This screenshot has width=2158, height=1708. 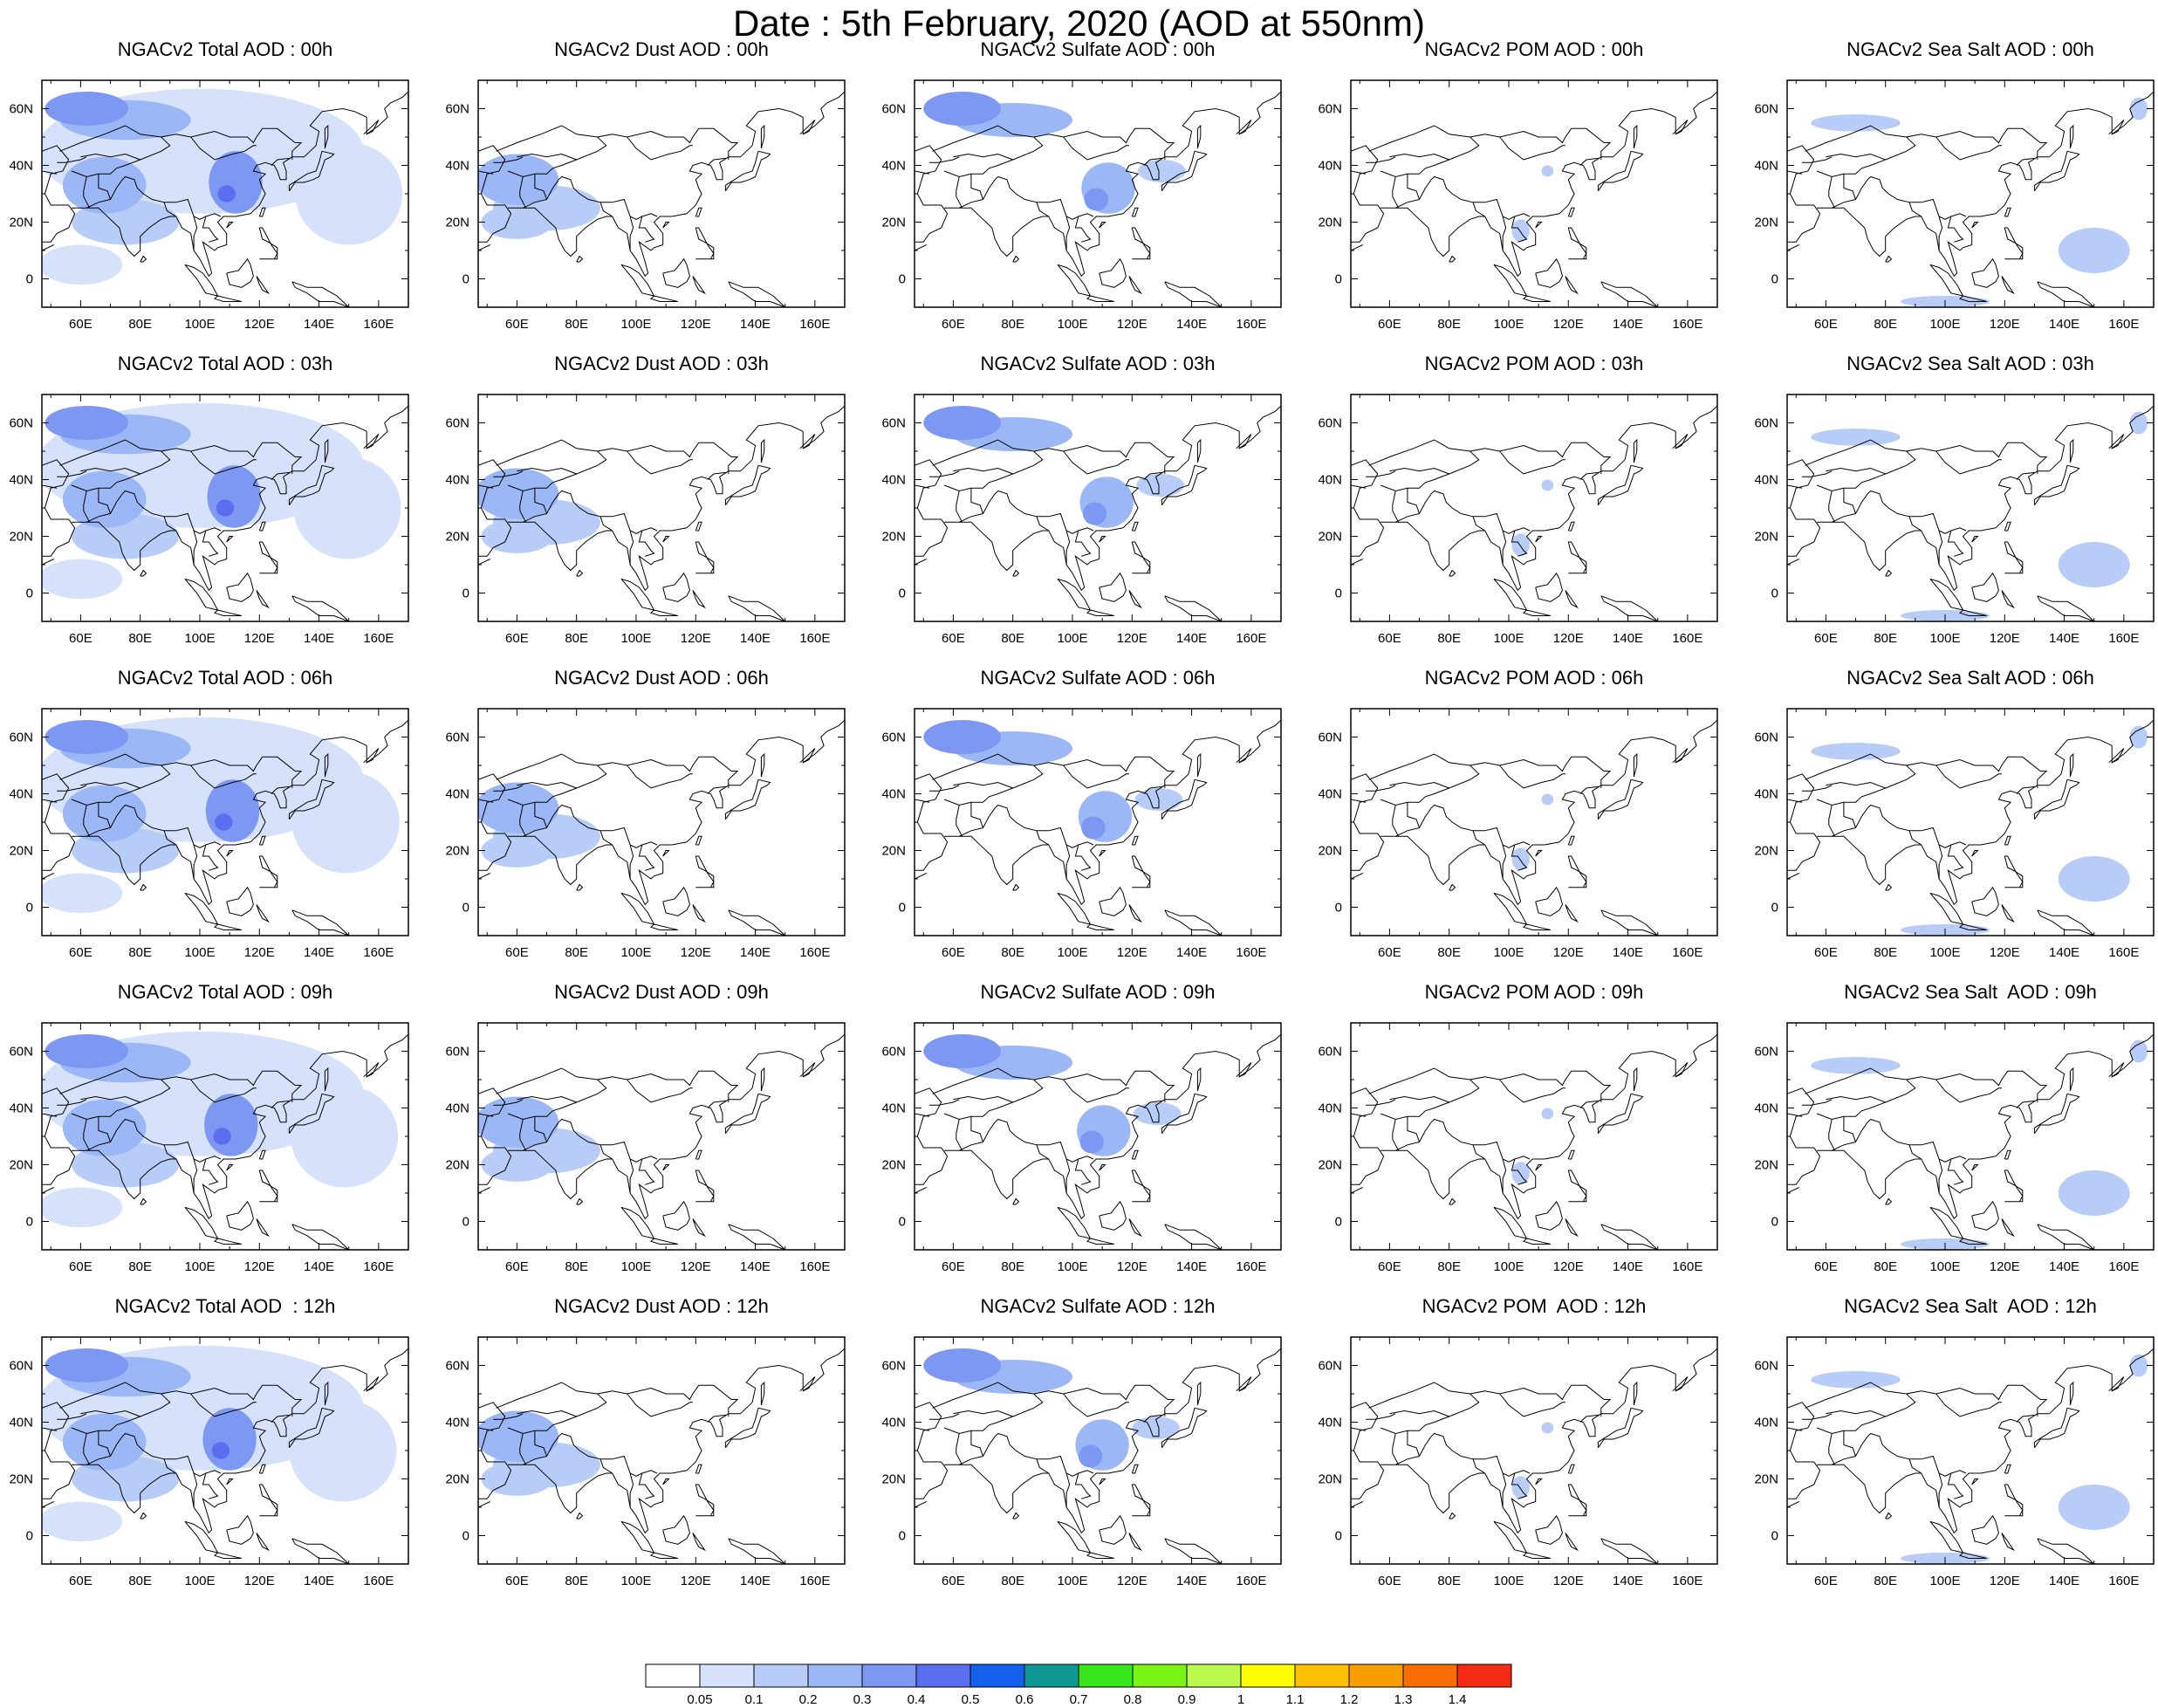 What do you see at coordinates (1534, 363) in the screenshot?
I see `panel-title: NGACv2 POM AOD : 03h` at bounding box center [1534, 363].